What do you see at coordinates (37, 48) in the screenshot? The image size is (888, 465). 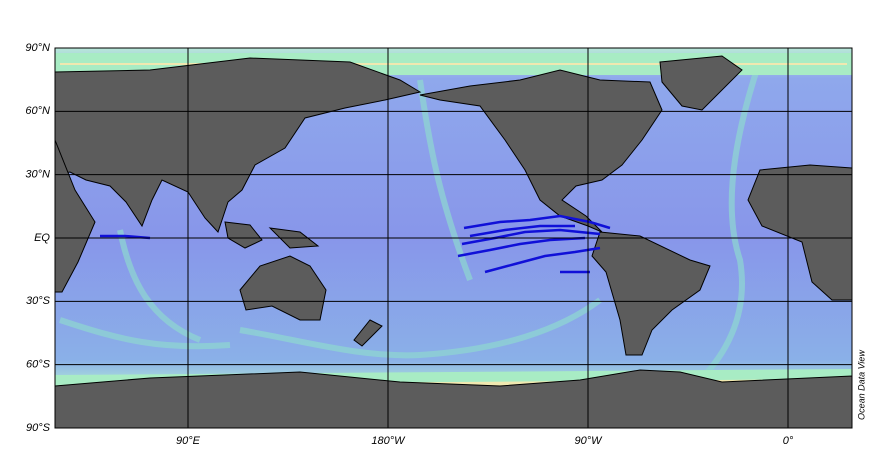 I see `latitude-label: 90°N` at bounding box center [37, 48].